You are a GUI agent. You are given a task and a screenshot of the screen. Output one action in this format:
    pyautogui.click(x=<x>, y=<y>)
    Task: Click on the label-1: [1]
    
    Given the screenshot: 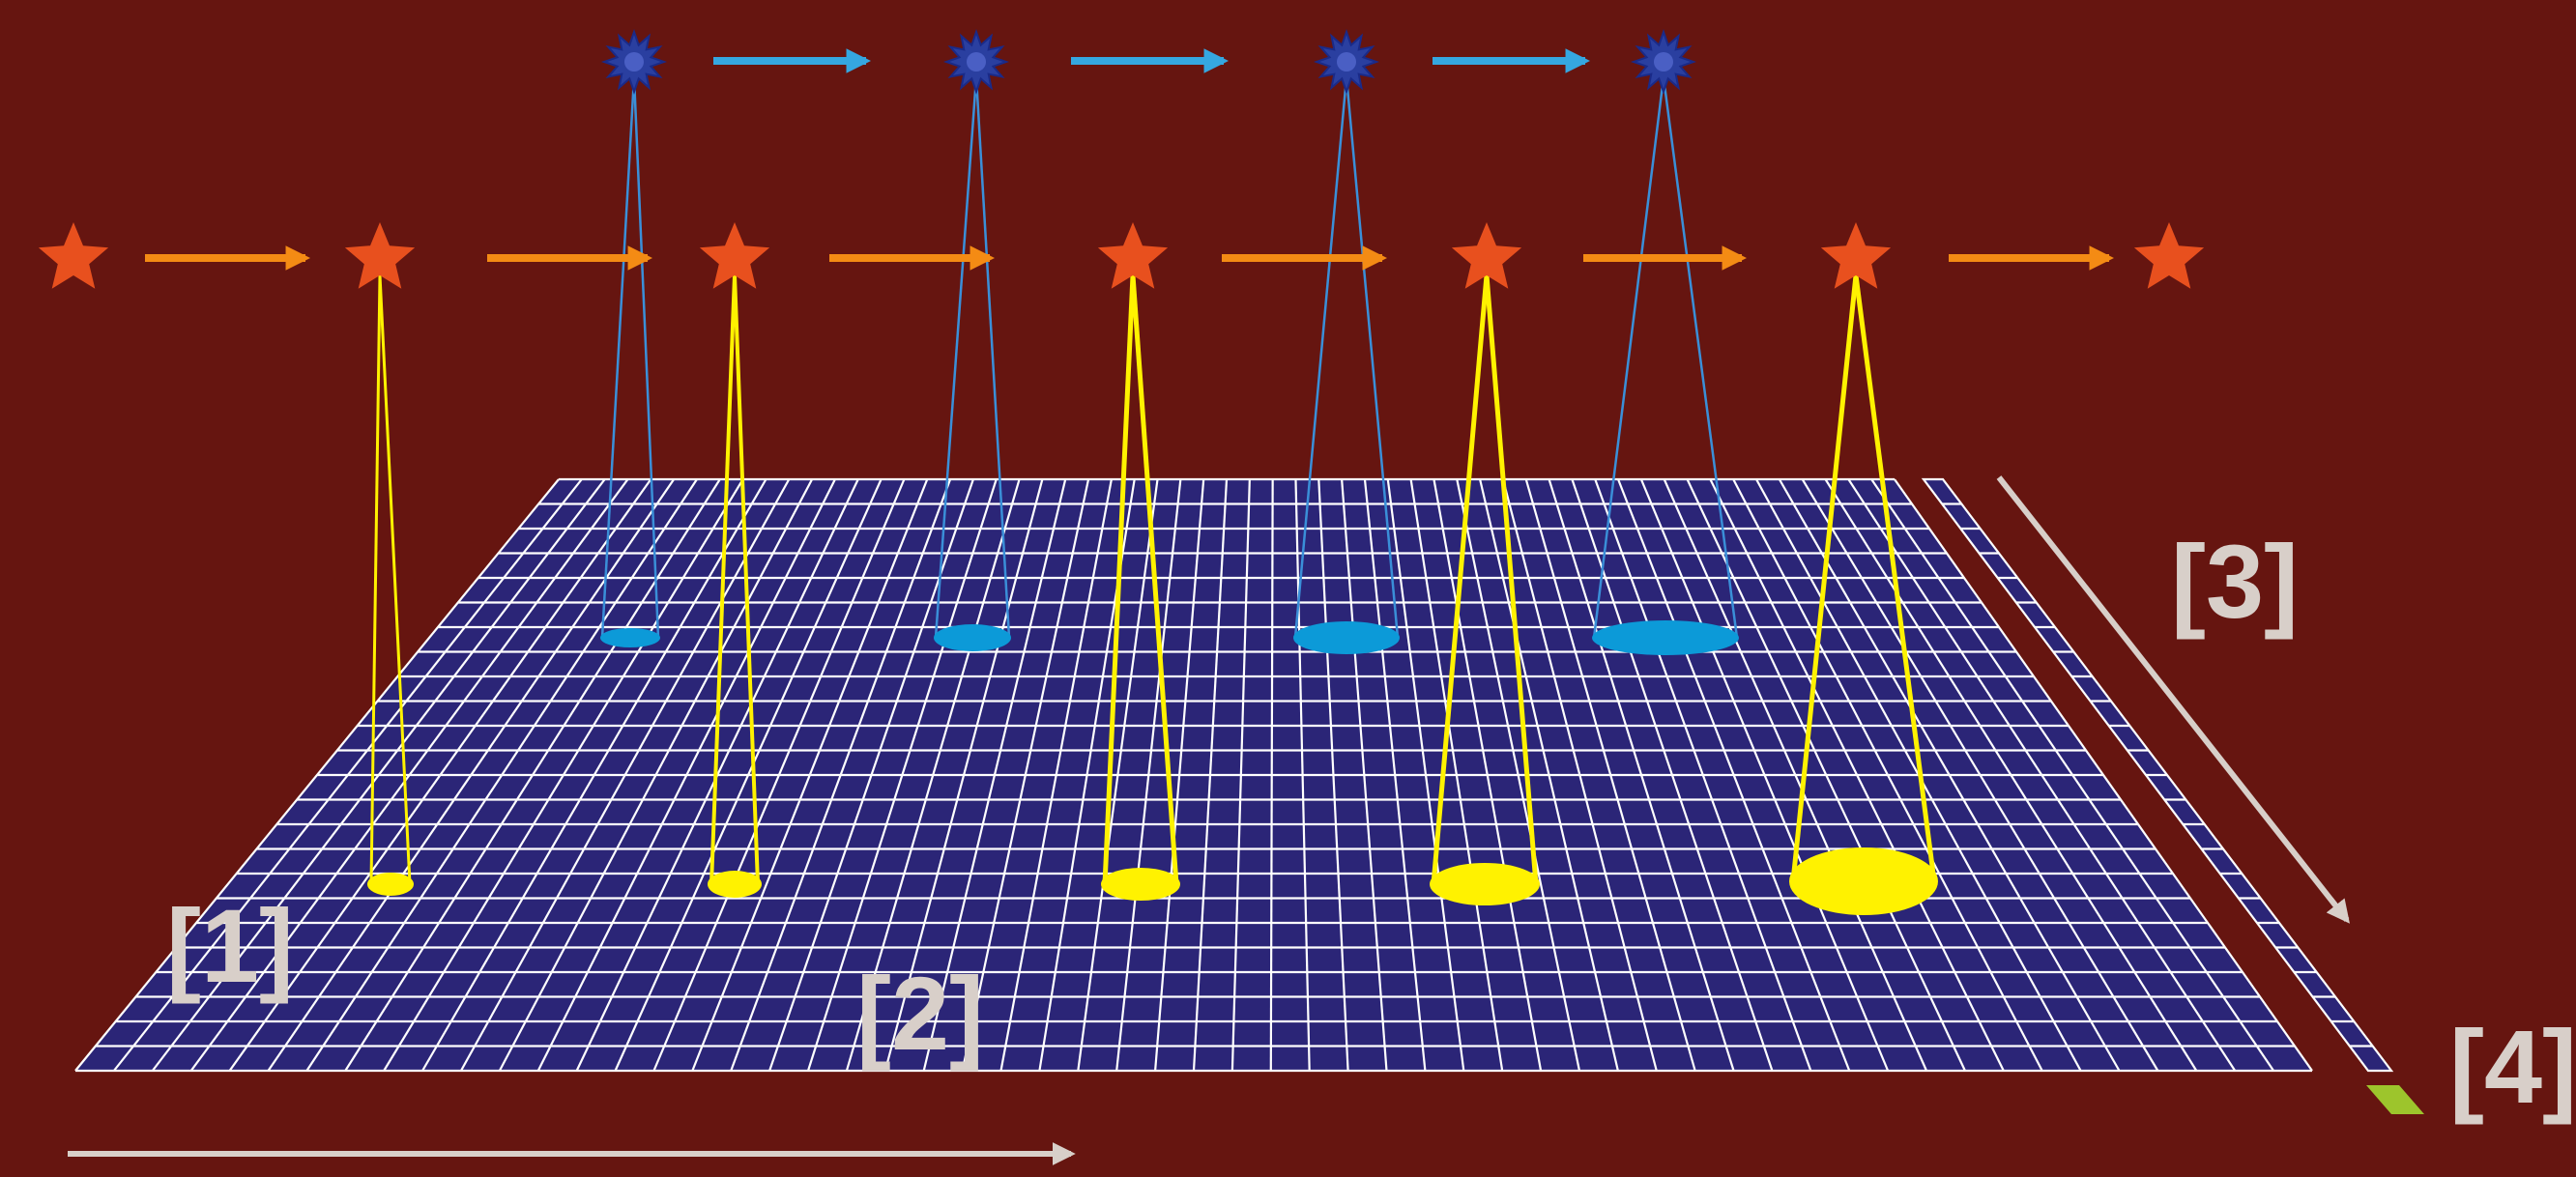 What is the action you would take?
    pyautogui.click(x=230, y=945)
    